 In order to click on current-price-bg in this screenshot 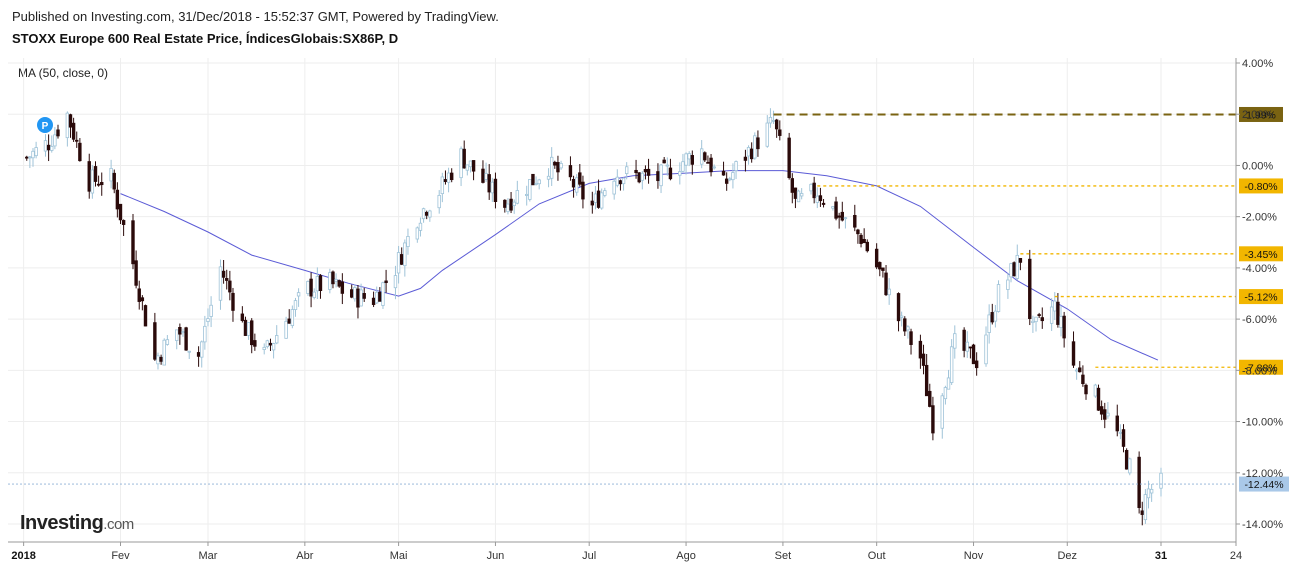, I will do `click(1264, 484)`.